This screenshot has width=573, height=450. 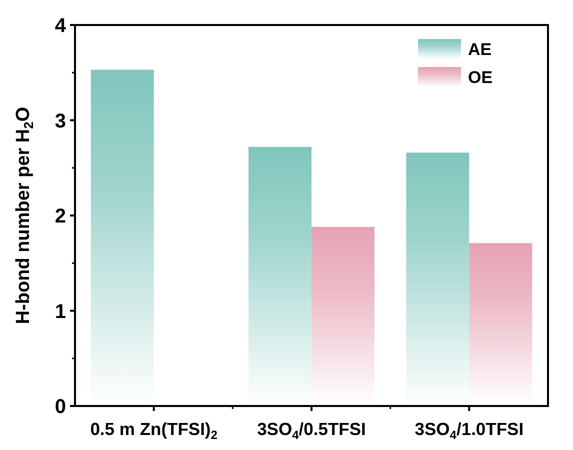 I want to click on legend-label: AE, so click(x=480, y=49).